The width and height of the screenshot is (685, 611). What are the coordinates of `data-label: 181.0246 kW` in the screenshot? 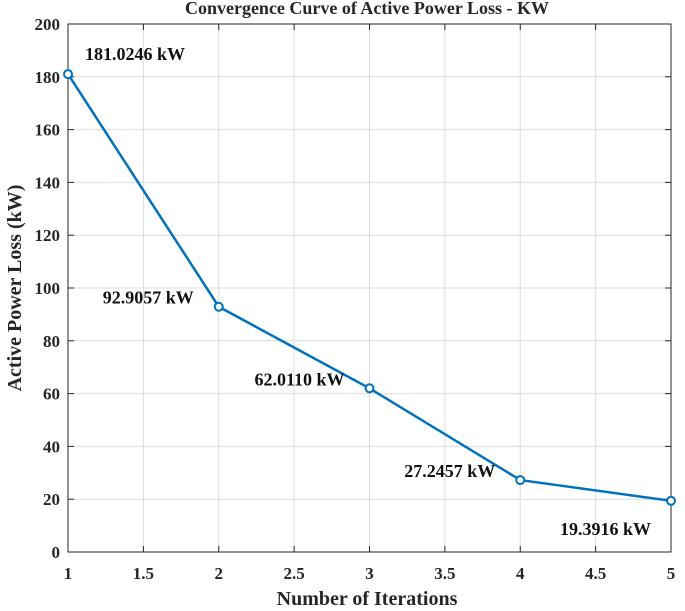 It's located at (135, 54).